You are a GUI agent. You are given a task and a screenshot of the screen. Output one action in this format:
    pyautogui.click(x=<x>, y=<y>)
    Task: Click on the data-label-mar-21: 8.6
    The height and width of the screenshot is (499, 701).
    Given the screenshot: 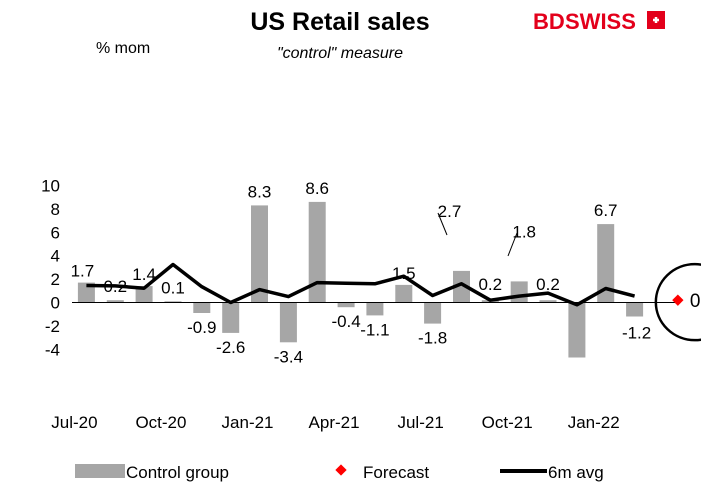 What is the action you would take?
    pyautogui.click(x=317, y=188)
    